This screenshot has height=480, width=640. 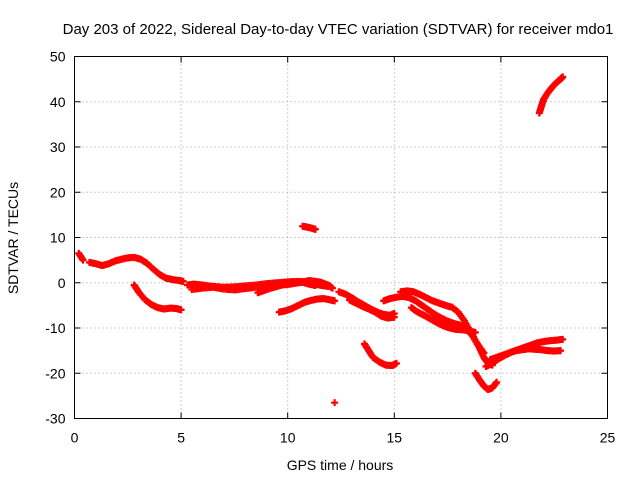 I want to click on series-arc17, so click(x=525, y=354).